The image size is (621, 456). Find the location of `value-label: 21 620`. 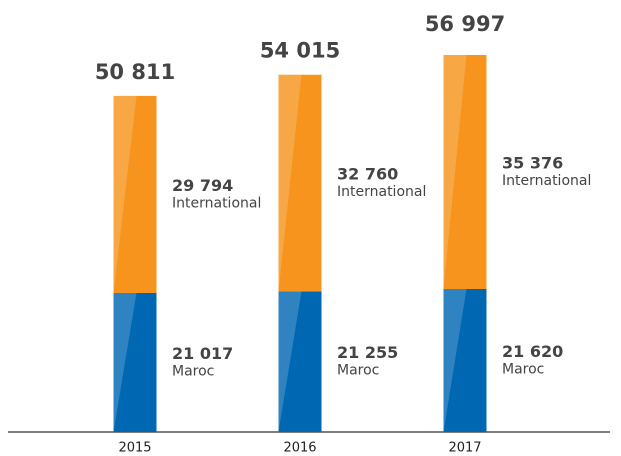

value-label: 21 620 is located at coordinates (532, 351).